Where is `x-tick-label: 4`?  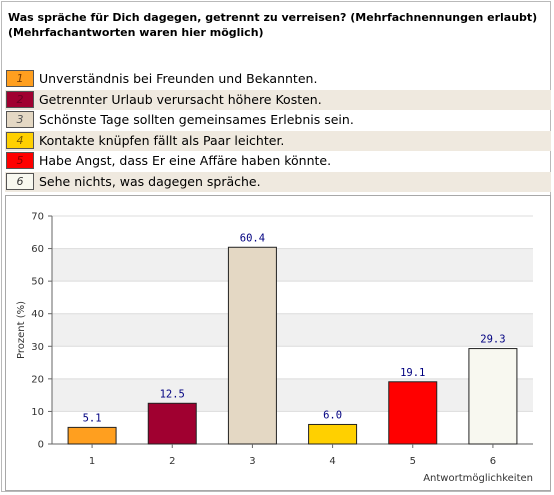 x-tick-label: 4 is located at coordinates (332, 461).